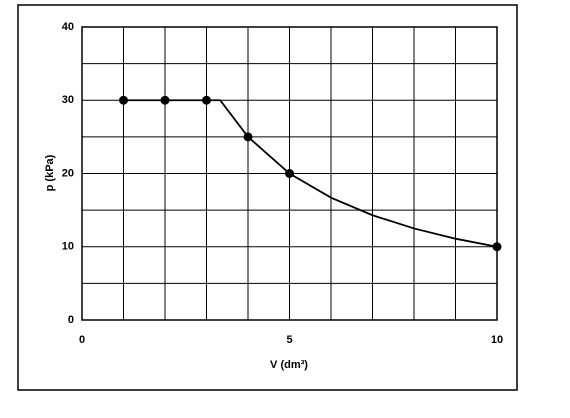  What do you see at coordinates (289, 340) in the screenshot?
I see `x-tick-label: 5` at bounding box center [289, 340].